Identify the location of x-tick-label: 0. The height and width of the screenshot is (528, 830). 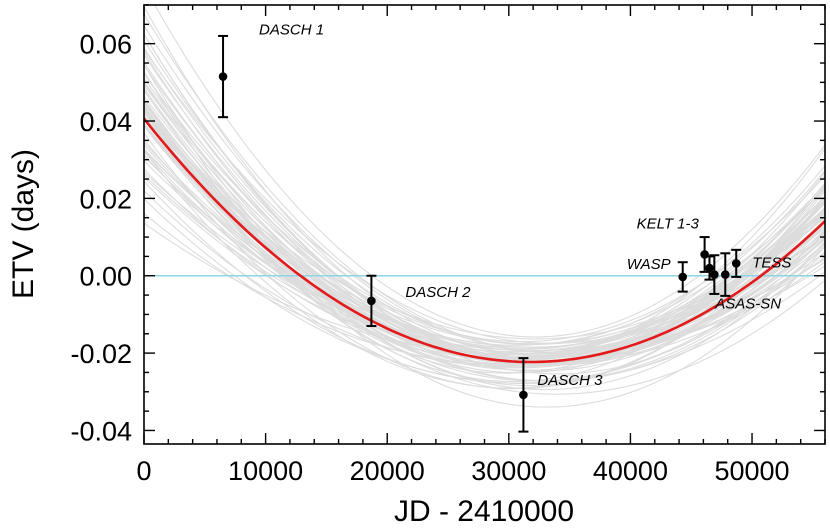
(143, 471).